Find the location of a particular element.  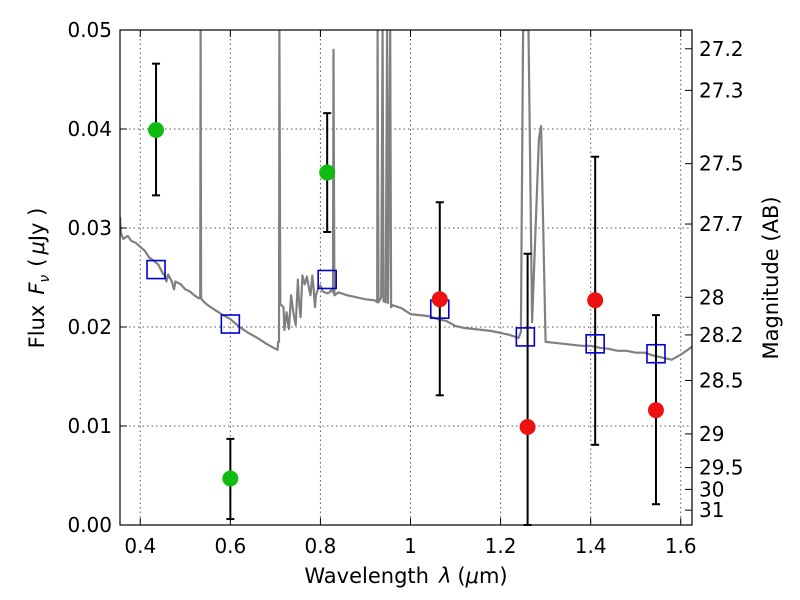

y-axis-label-unit-mu: μ is located at coordinates (37, 248).